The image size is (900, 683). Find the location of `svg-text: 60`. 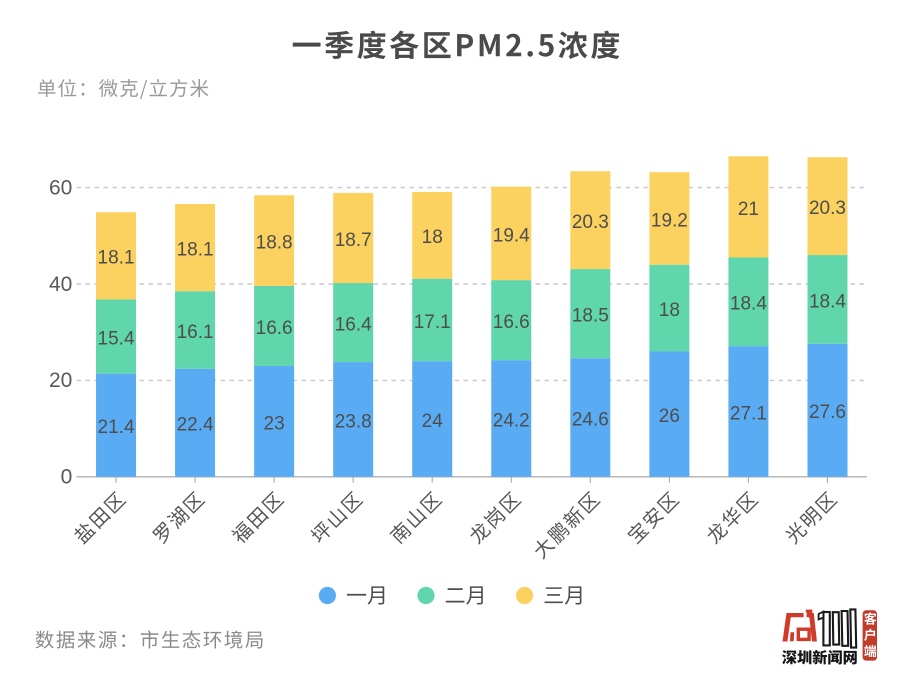

svg-text: 60 is located at coordinates (60, 187).